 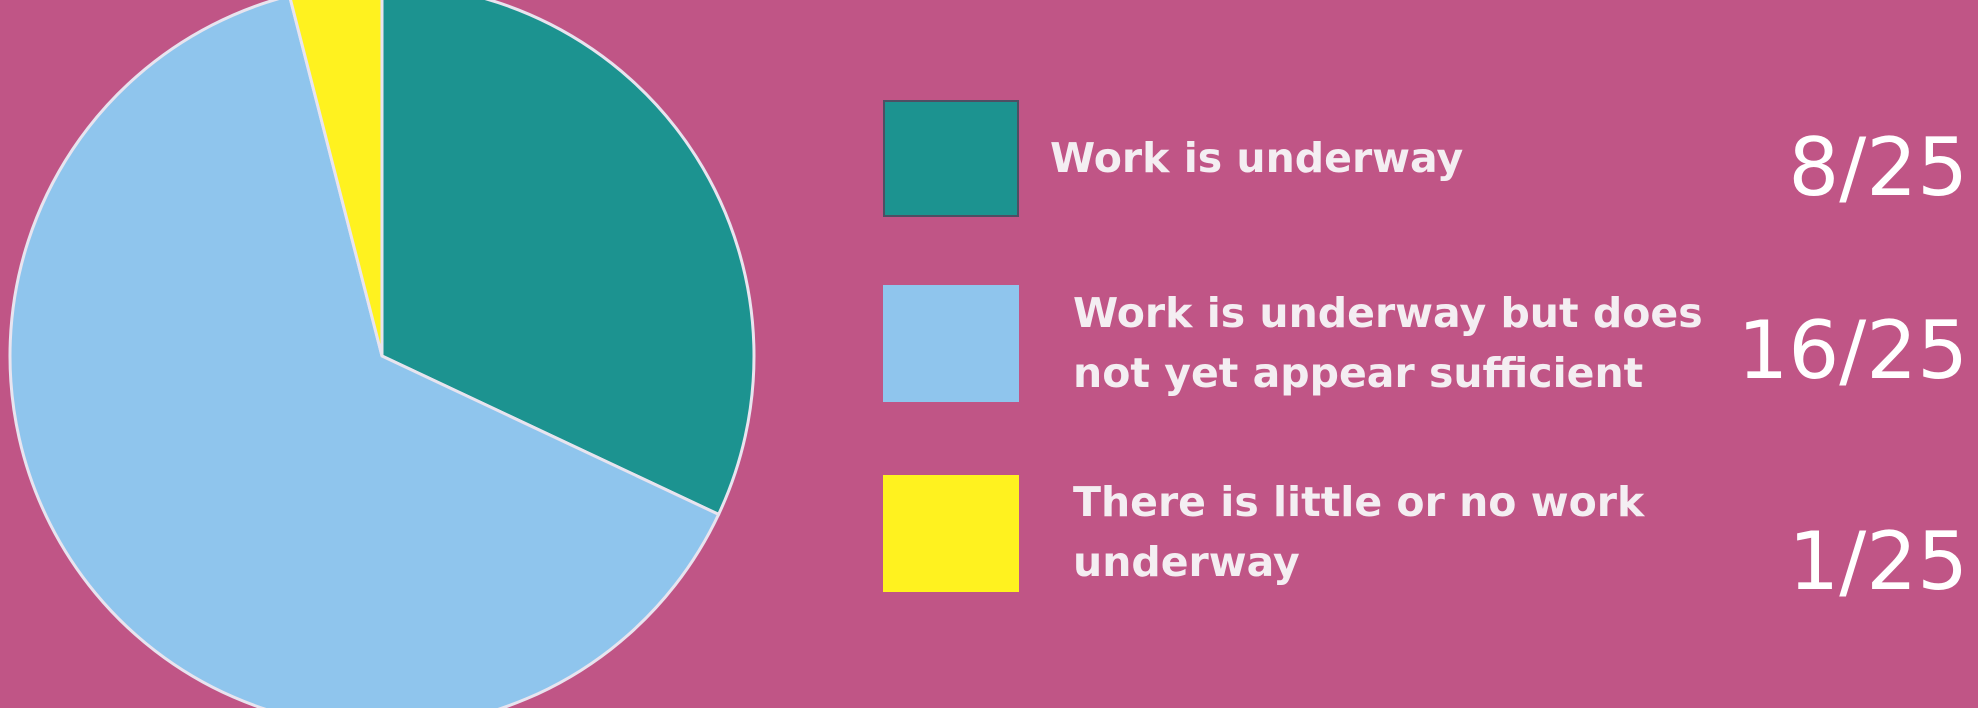 What do you see at coordinates (951, 533) in the screenshot?
I see `legend-swatch-little-or-no-work` at bounding box center [951, 533].